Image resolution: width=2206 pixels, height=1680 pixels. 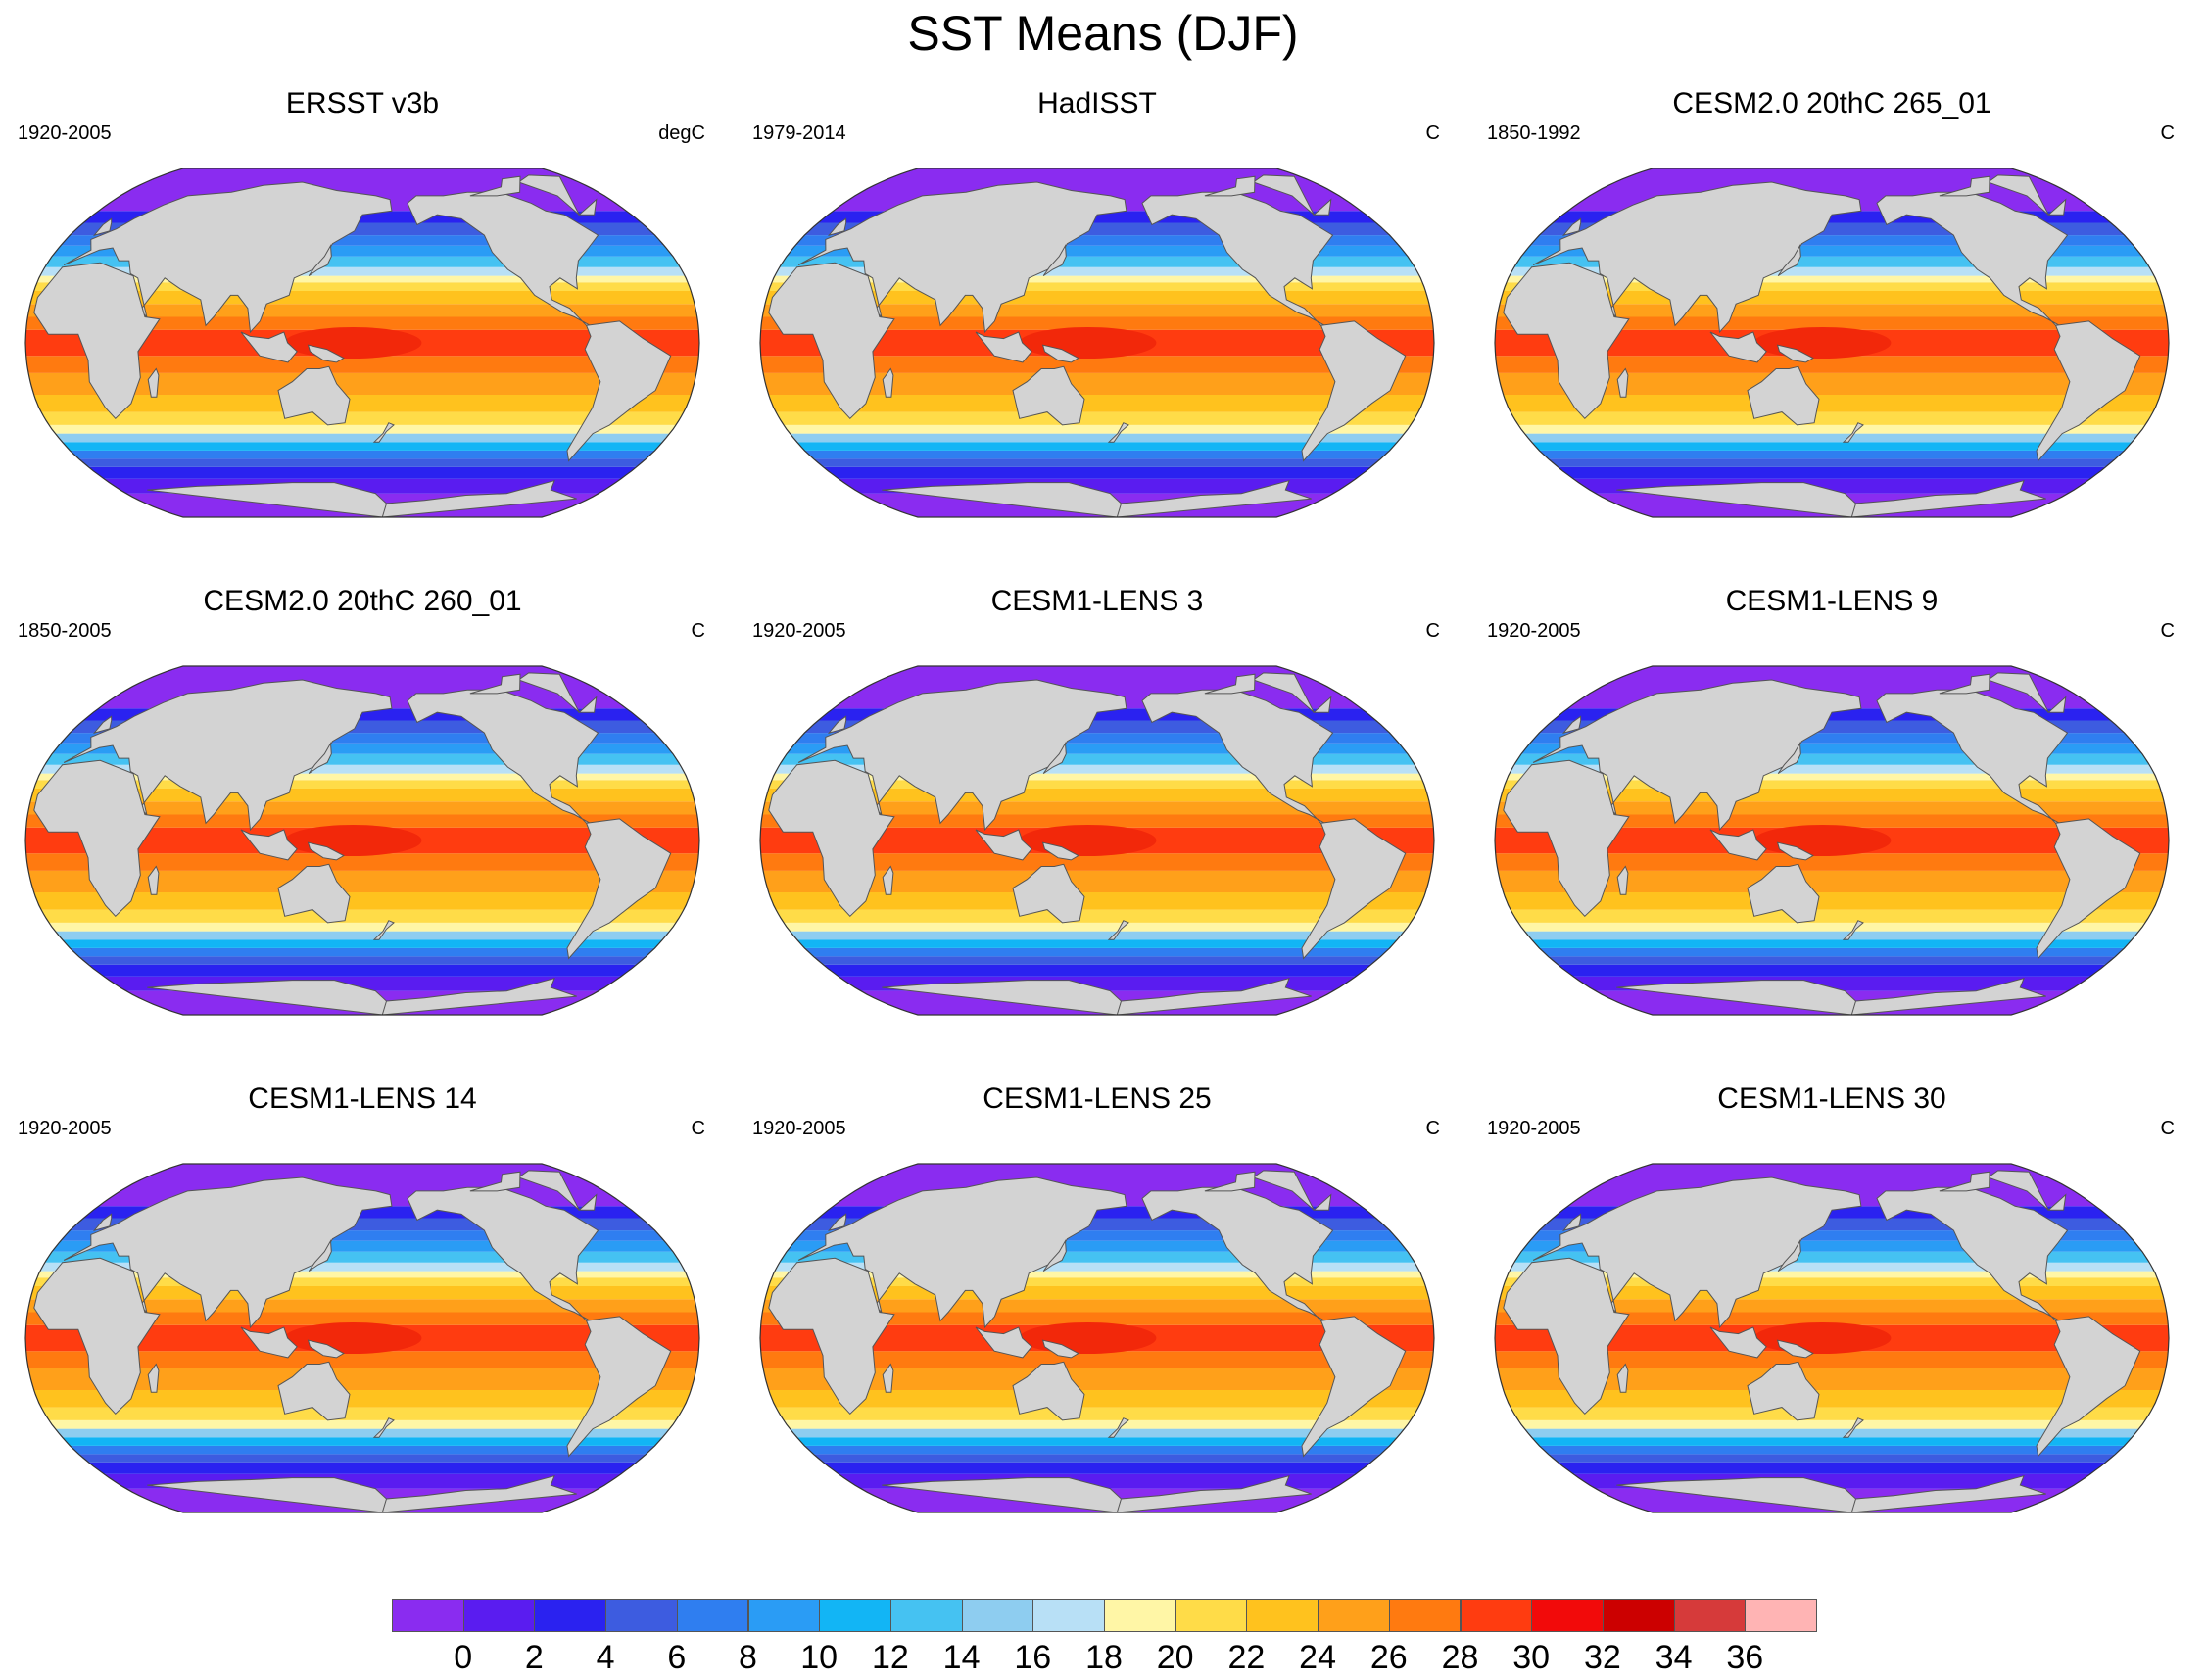 What do you see at coordinates (1103, 33) in the screenshot?
I see `figure-title: SST Means (DJF)` at bounding box center [1103, 33].